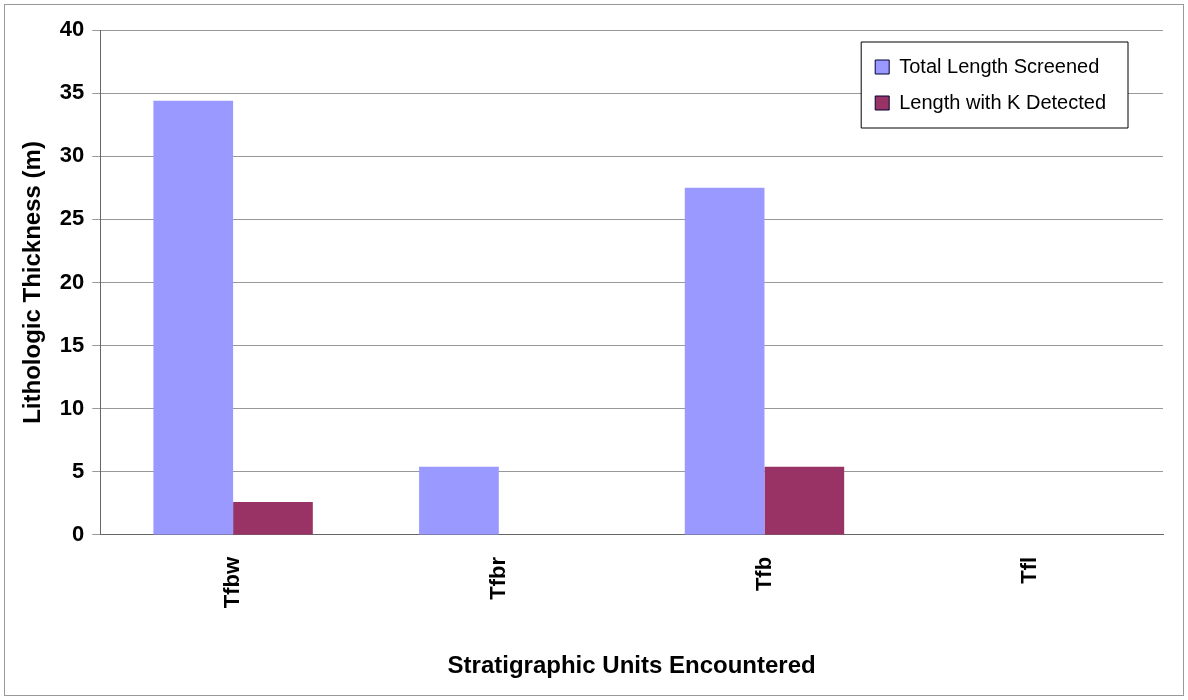 The height and width of the screenshot is (700, 1188). I want to click on x-axis-title: Stratigraphic Units Encountered, so click(631, 665).